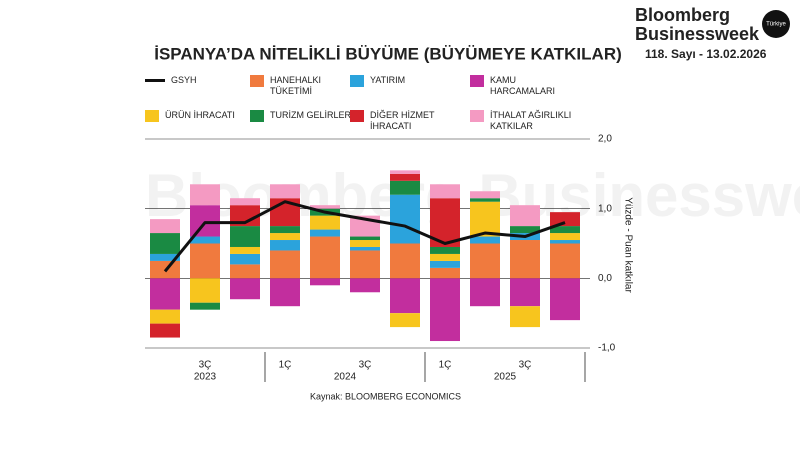  I want to click on legend-label: ÜRÜN İHRACATI, so click(200, 115).